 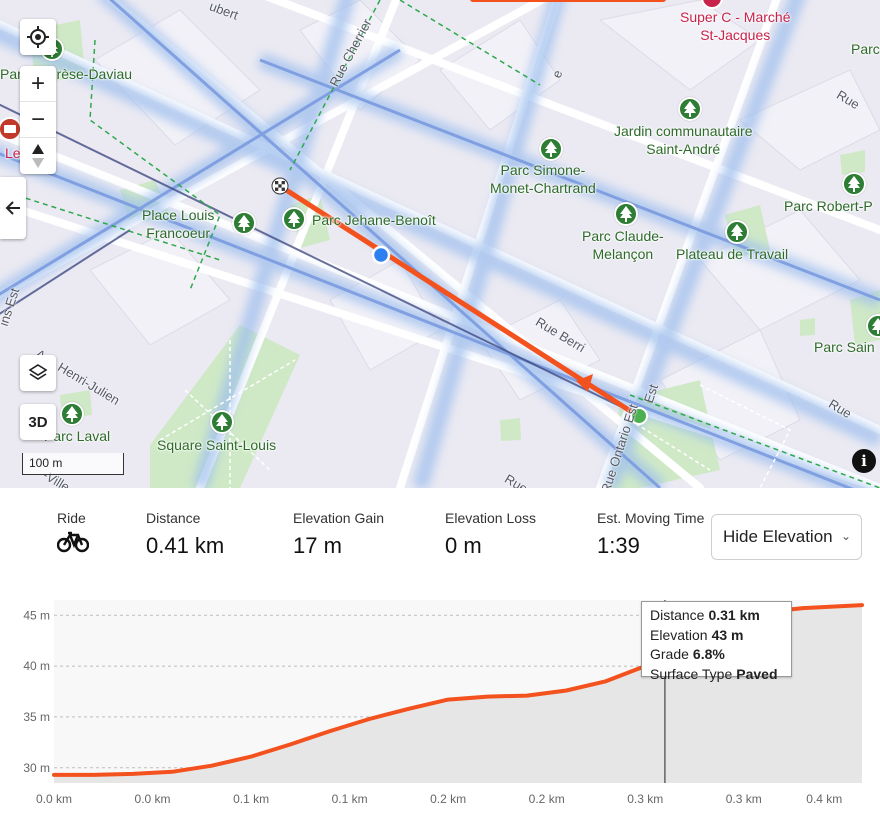 What do you see at coordinates (778, 536) in the screenshot?
I see `hide-elevation-label: Hide Elevation` at bounding box center [778, 536].